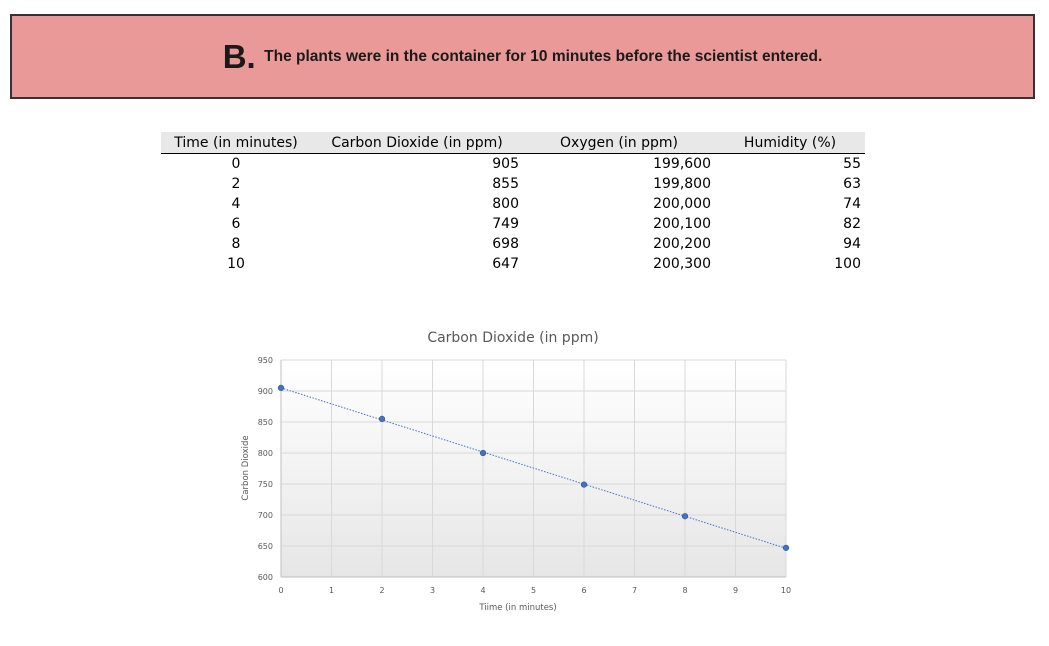  What do you see at coordinates (512, 338) in the screenshot?
I see `chart-title: Carbon Dioxide (in ppm)` at bounding box center [512, 338].